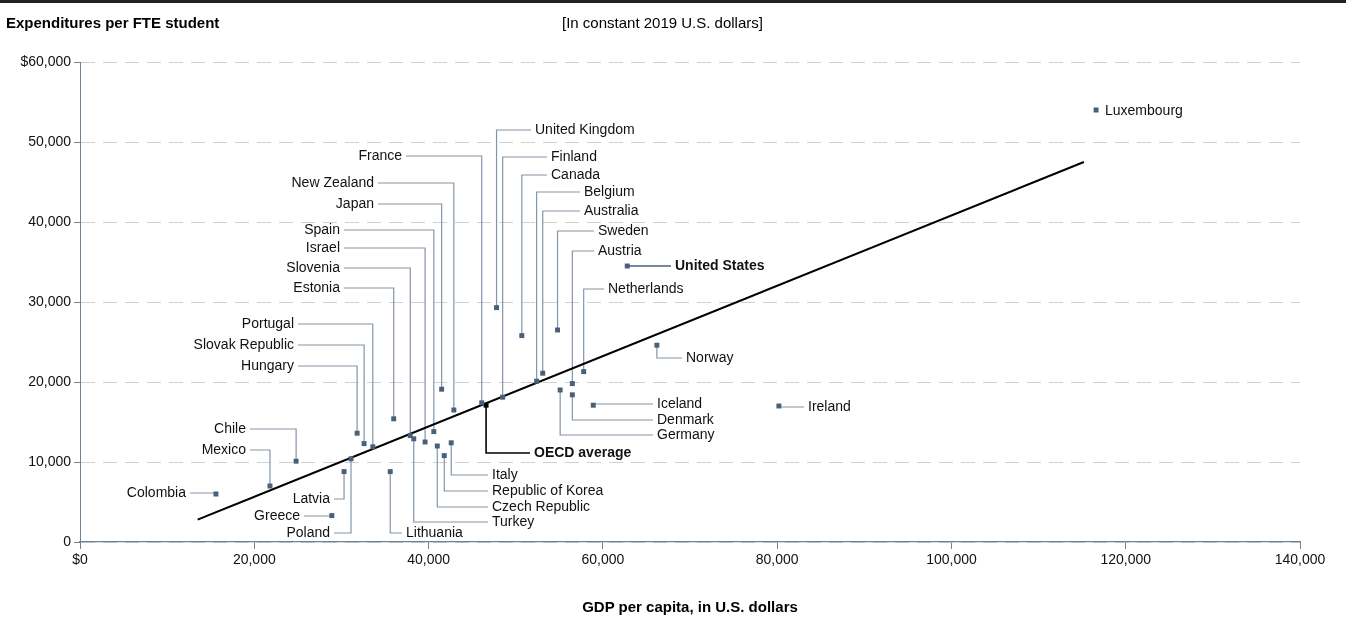 This screenshot has width=1346, height=624. Describe the element at coordinates (680, 402) in the screenshot. I see `text: Iceland` at that location.